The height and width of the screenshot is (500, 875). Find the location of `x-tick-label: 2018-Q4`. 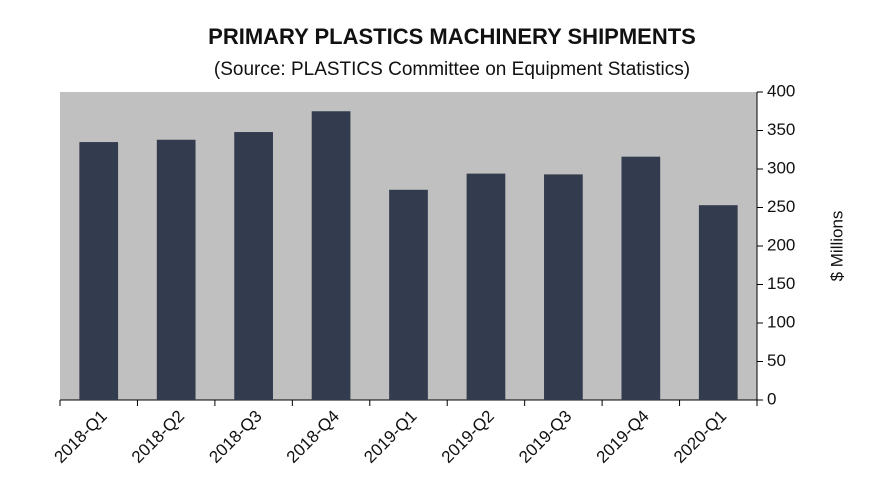

x-tick-label: 2018-Q4 is located at coordinates (313, 437).